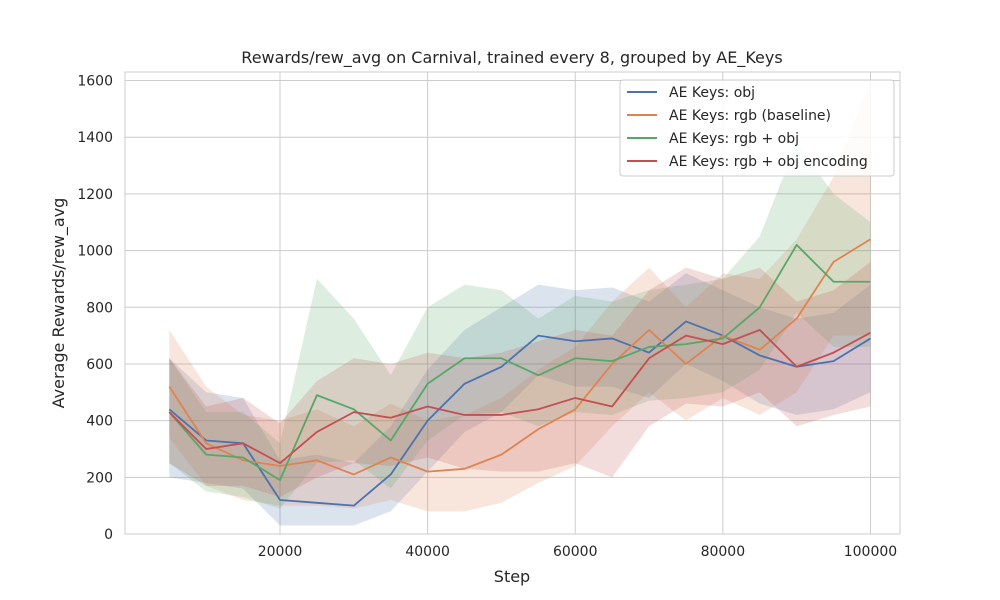  I want to click on y-tick-label: 1000, so click(95, 252).